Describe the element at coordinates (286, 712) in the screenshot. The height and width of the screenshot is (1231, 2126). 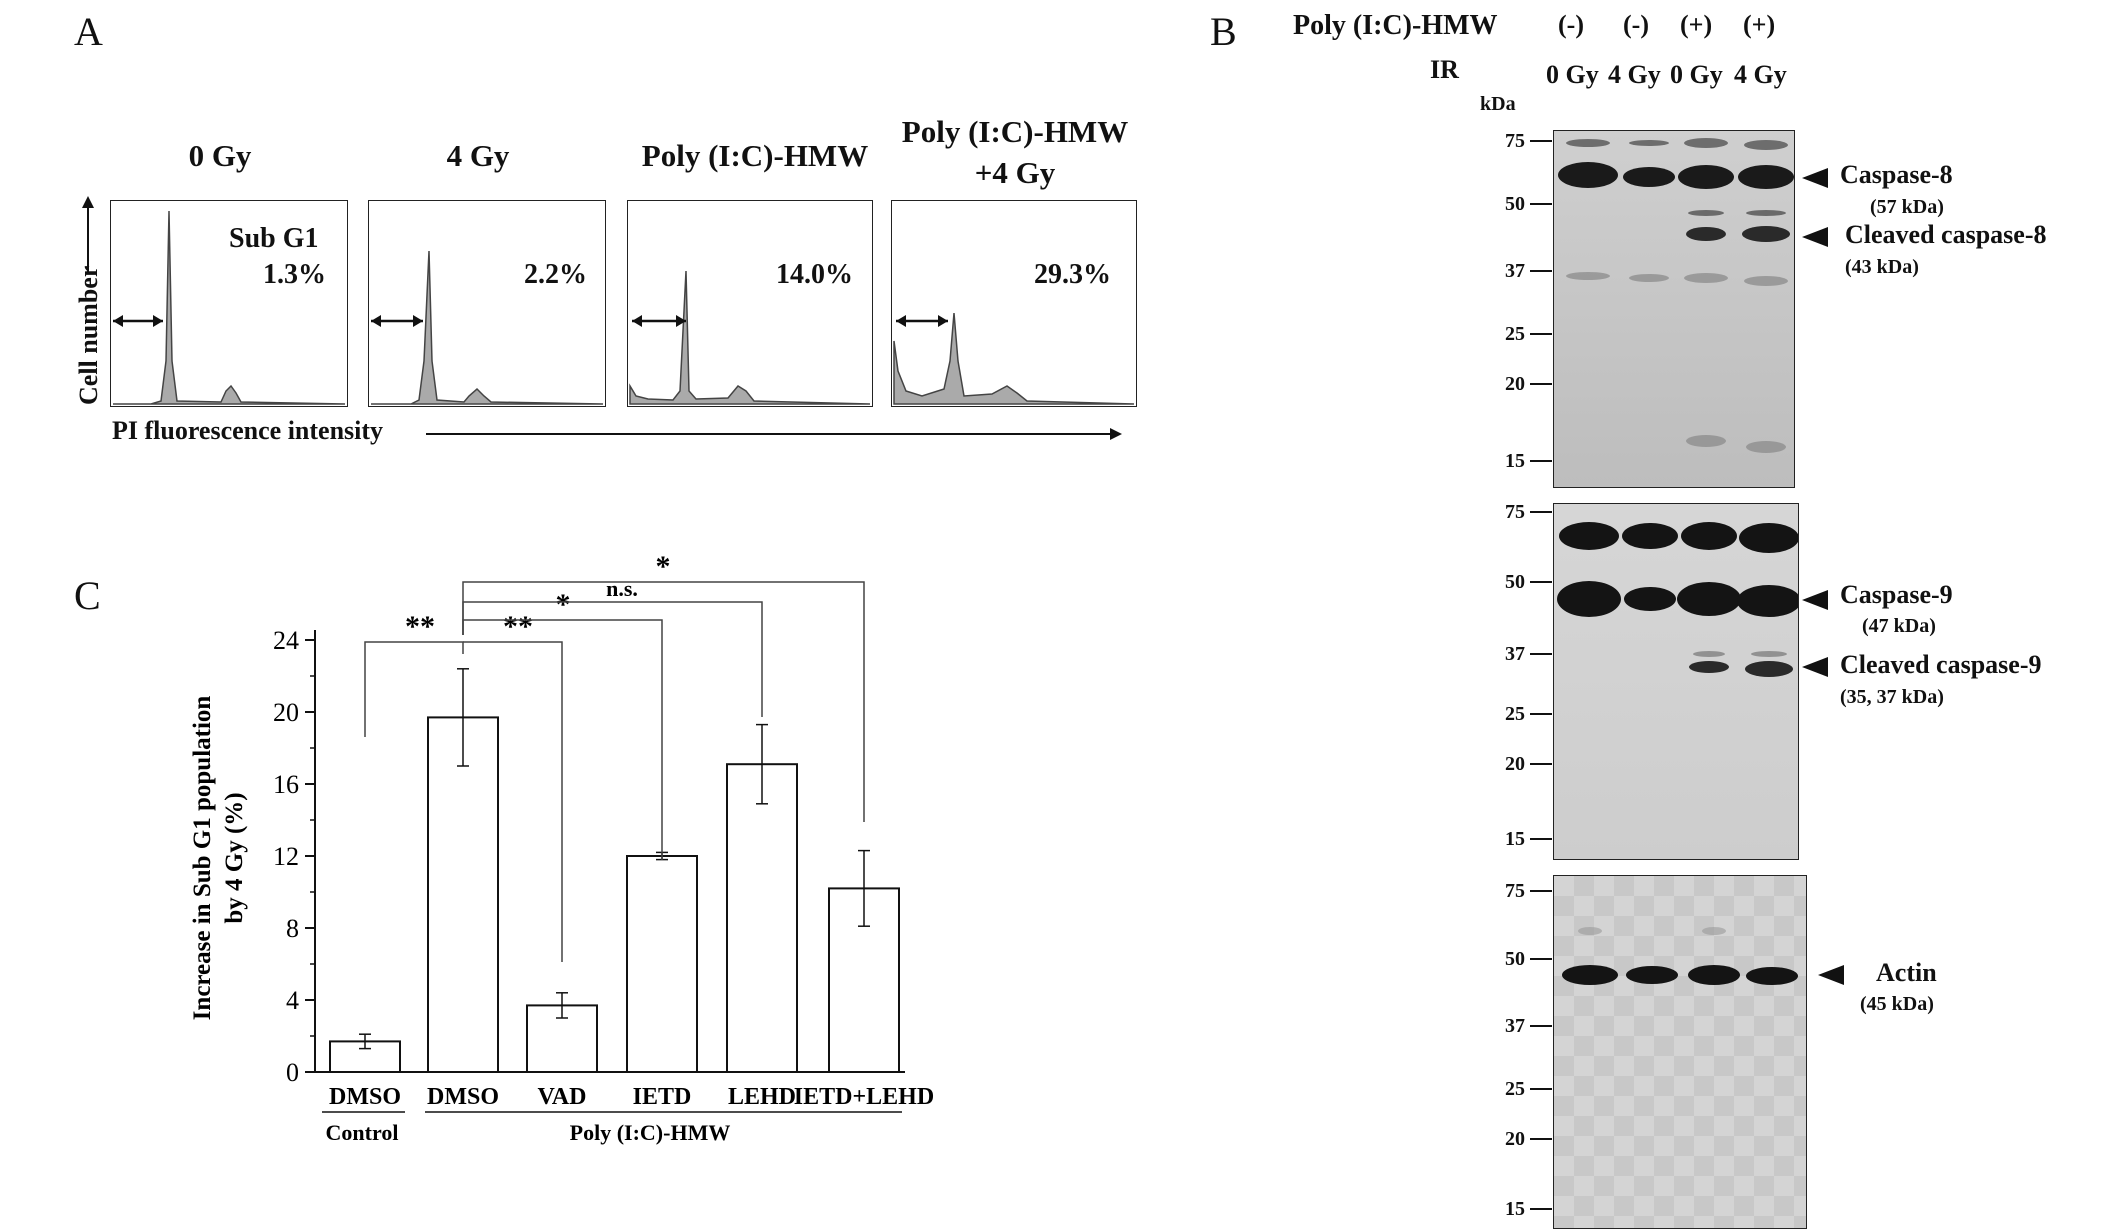
I see `y-tick-label: 20` at that location.